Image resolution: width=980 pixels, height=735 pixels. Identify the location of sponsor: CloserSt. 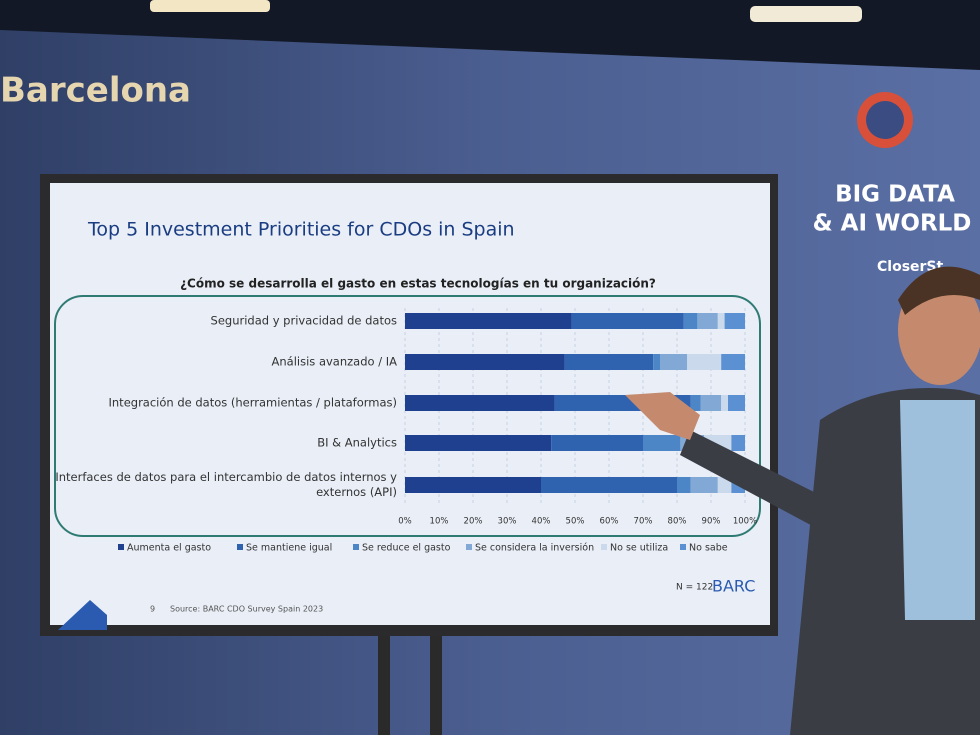
(910, 267).